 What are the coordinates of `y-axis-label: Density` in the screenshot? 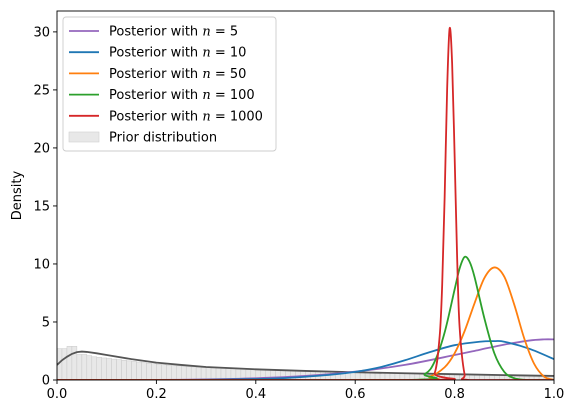 It's located at (17, 195).